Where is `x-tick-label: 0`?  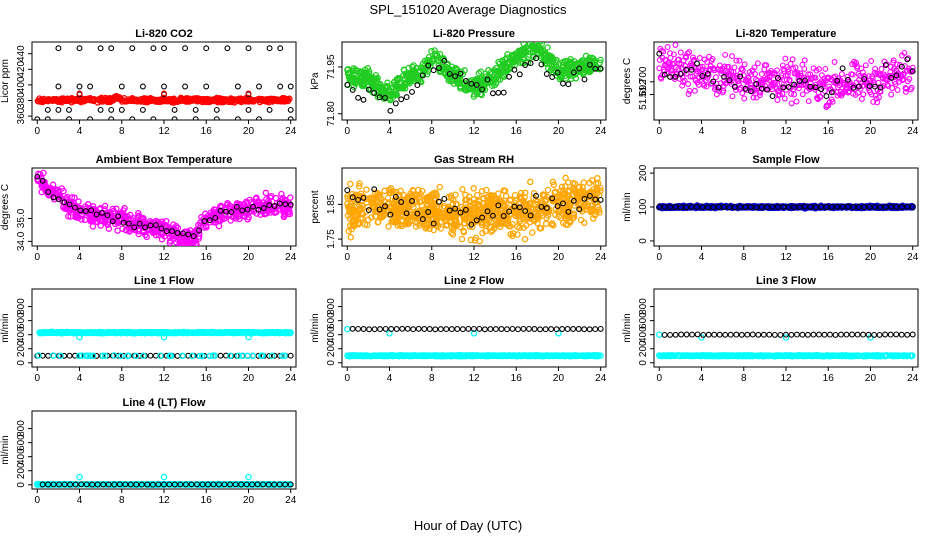
x-tick-label: 0 is located at coordinates (347, 131).